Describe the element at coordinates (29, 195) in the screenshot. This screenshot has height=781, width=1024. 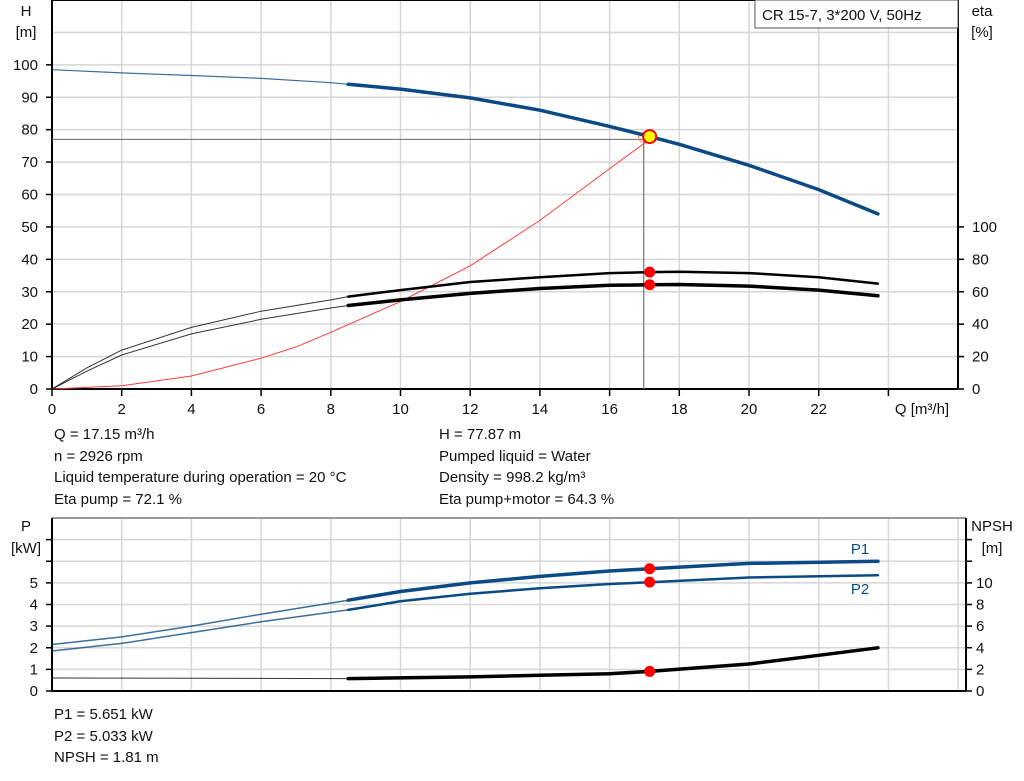
I see `y-tick-label-left: 60` at that location.